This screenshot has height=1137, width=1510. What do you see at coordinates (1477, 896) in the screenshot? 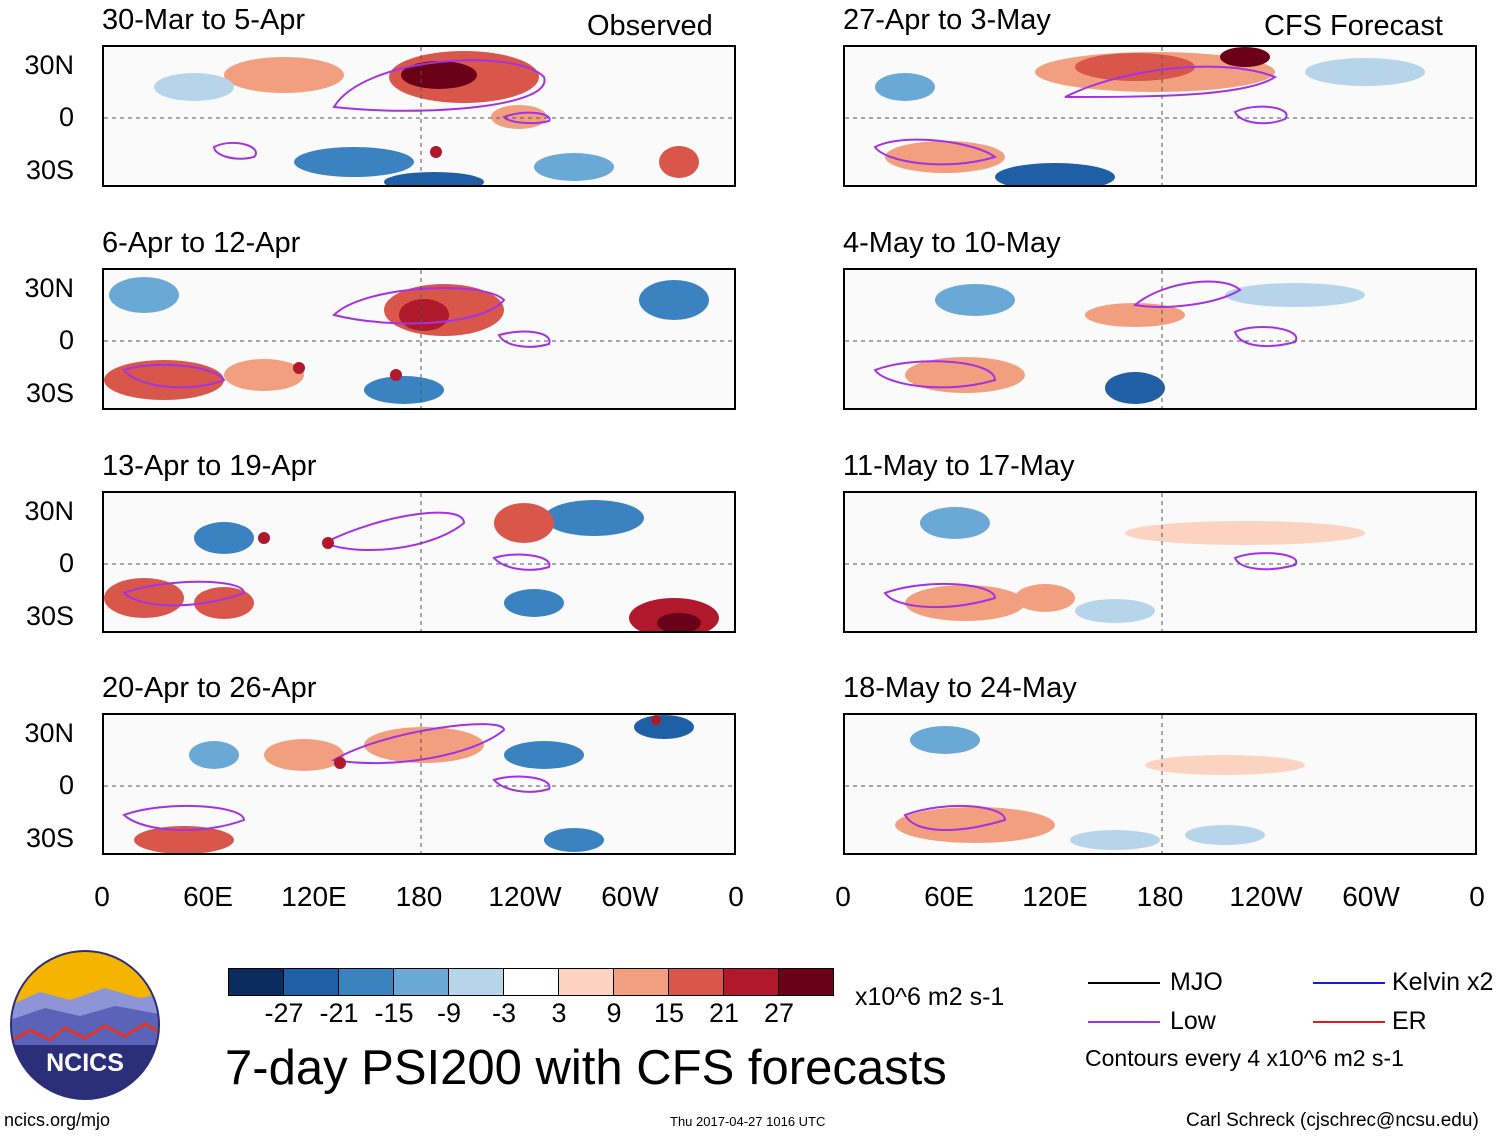
I see `xlab-fc-0-end: 0` at bounding box center [1477, 896].